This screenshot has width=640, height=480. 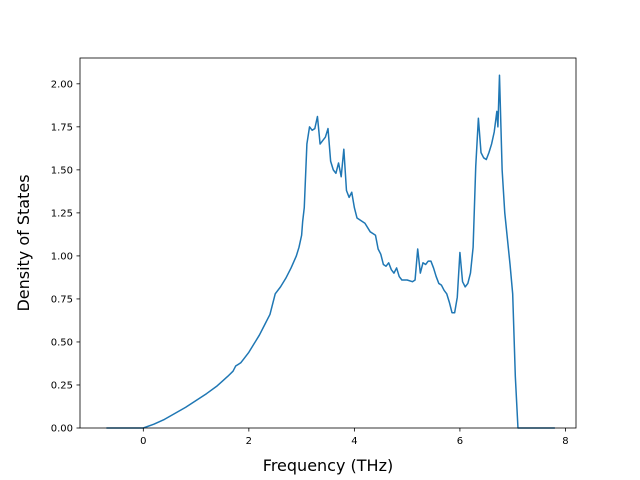 What do you see at coordinates (62, 127) in the screenshot?
I see `y-tick-label: 1.75` at bounding box center [62, 127].